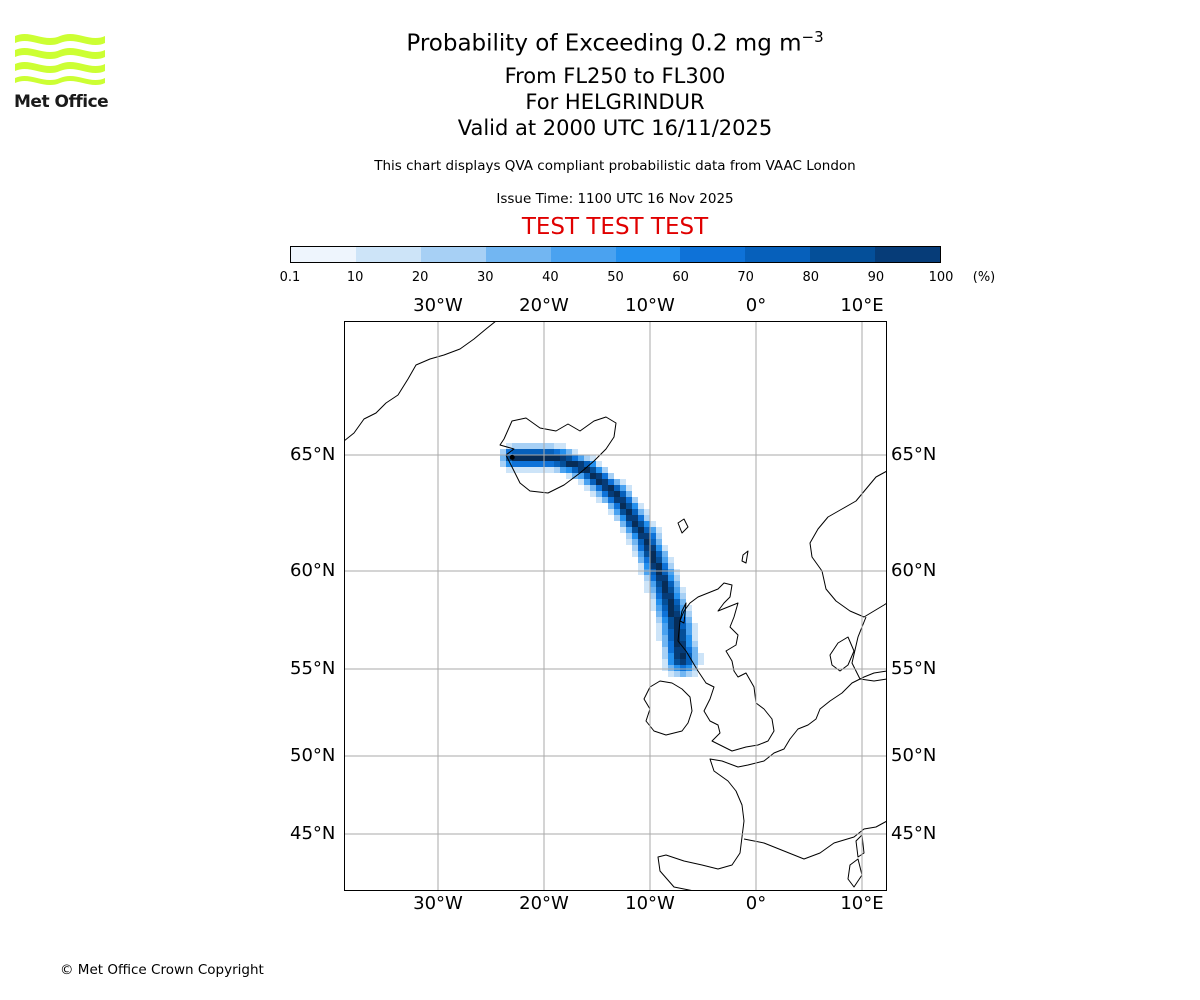 The width and height of the screenshot is (1200, 1000). I want to click on coast-greenland, so click(420, 381).